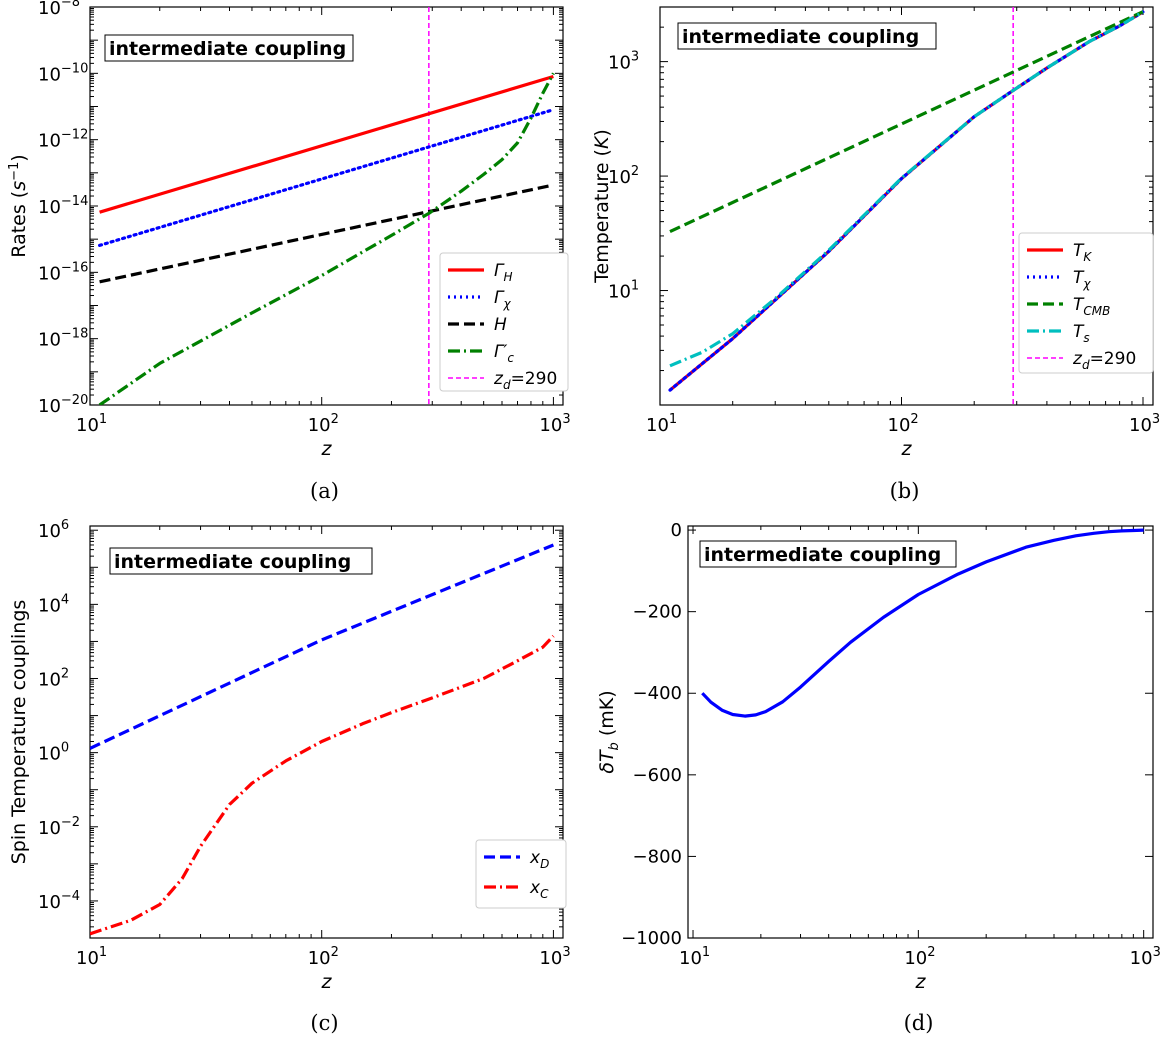  Describe the element at coordinates (1081, 333) in the screenshot. I see `legend-label: Ts` at that location.